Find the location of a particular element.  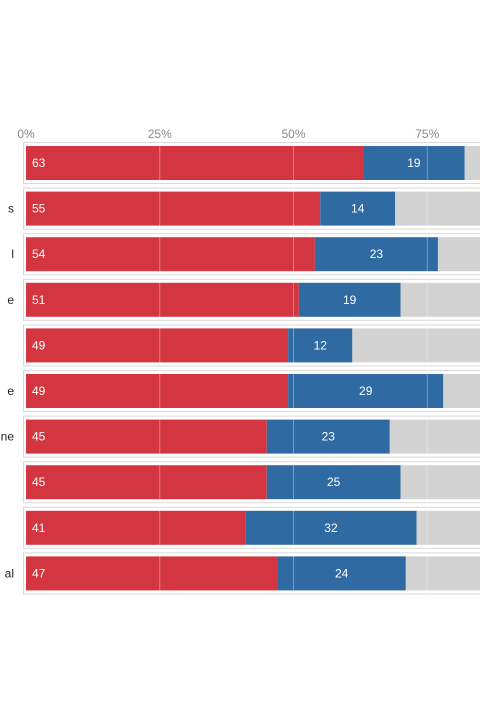

value-label-blue: 24 is located at coordinates (342, 573).